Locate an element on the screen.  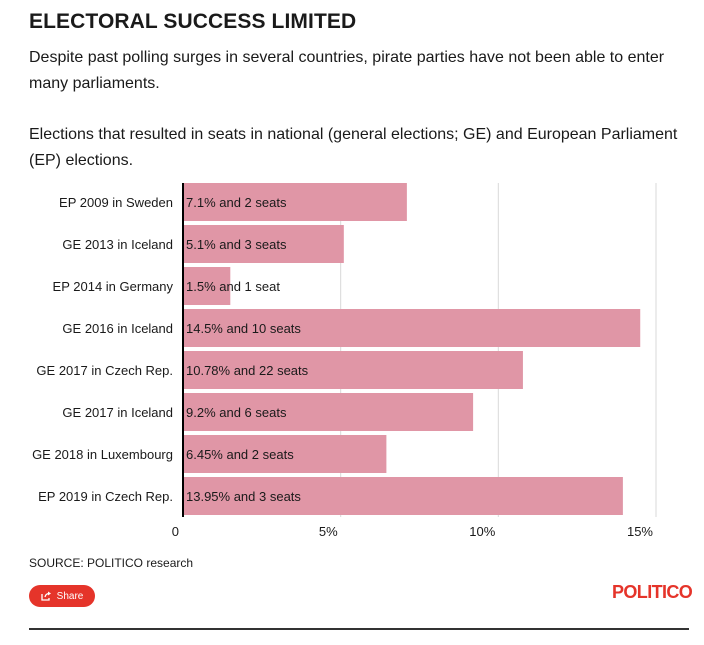
source-note: SOURCE: POLITICO research is located at coordinates (111, 563).